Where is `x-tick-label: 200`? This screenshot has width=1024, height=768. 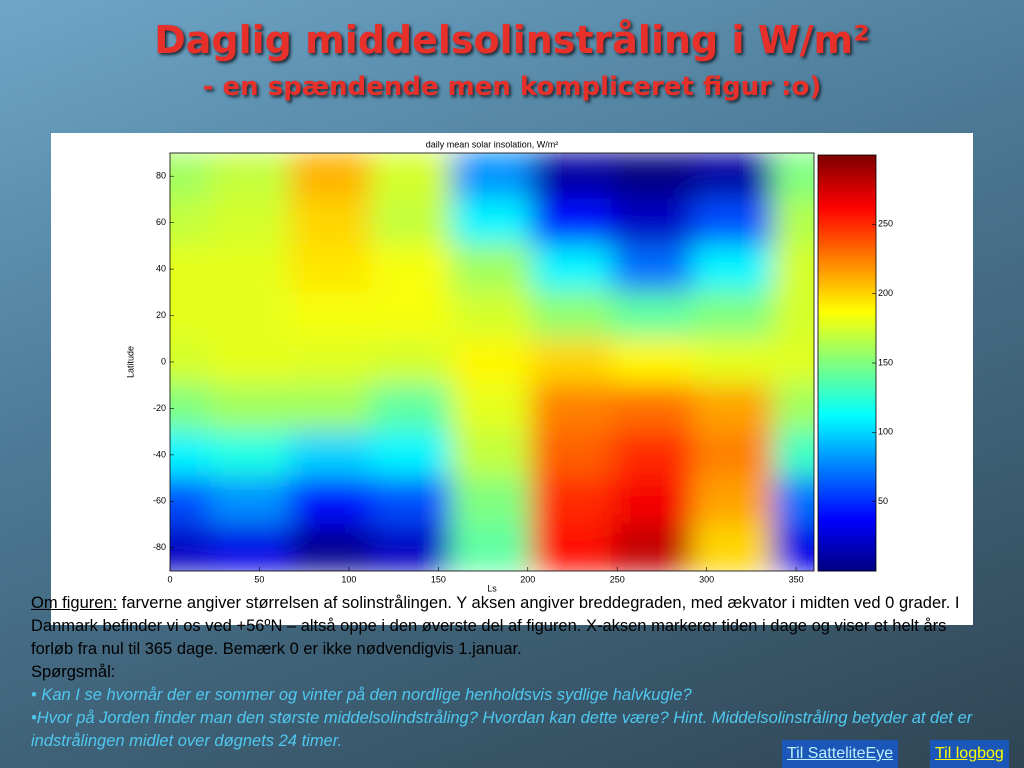
x-tick-label: 200 is located at coordinates (527, 579).